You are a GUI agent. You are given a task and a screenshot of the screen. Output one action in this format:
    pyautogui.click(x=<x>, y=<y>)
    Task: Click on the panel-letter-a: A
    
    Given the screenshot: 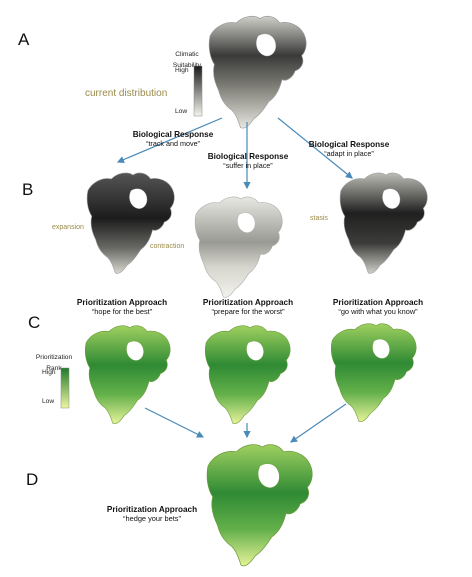 What is the action you would take?
    pyautogui.click(x=24, y=39)
    